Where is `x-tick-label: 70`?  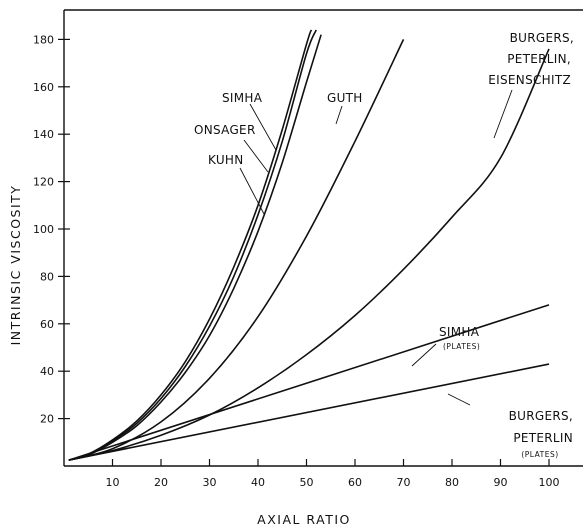
x-tick-label: 70 is located at coordinates (404, 482).